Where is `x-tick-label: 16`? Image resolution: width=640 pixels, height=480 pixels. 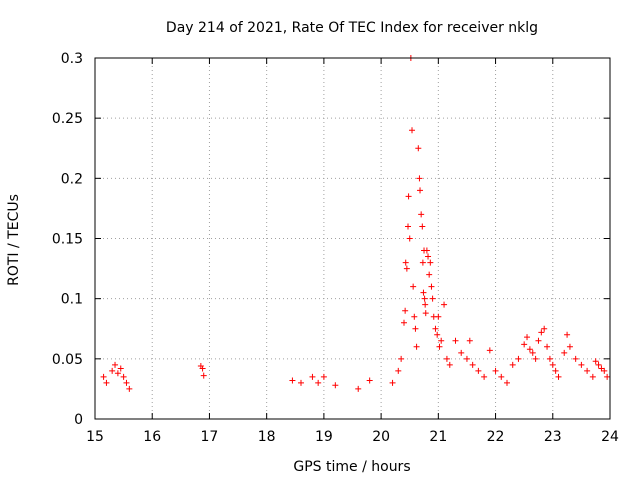 x-tick-label: 16 is located at coordinates (152, 437).